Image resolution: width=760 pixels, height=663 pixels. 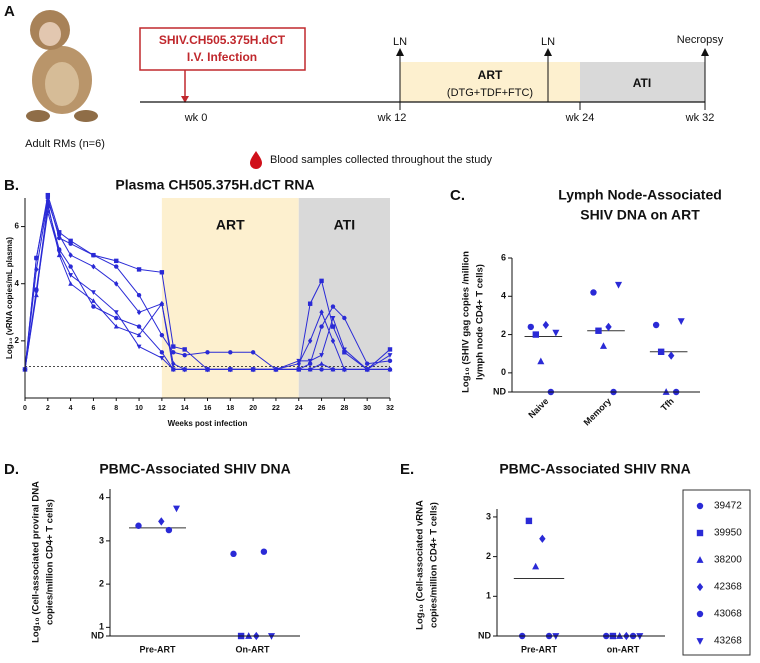 I want to click on blood-drop, so click(x=256, y=160).